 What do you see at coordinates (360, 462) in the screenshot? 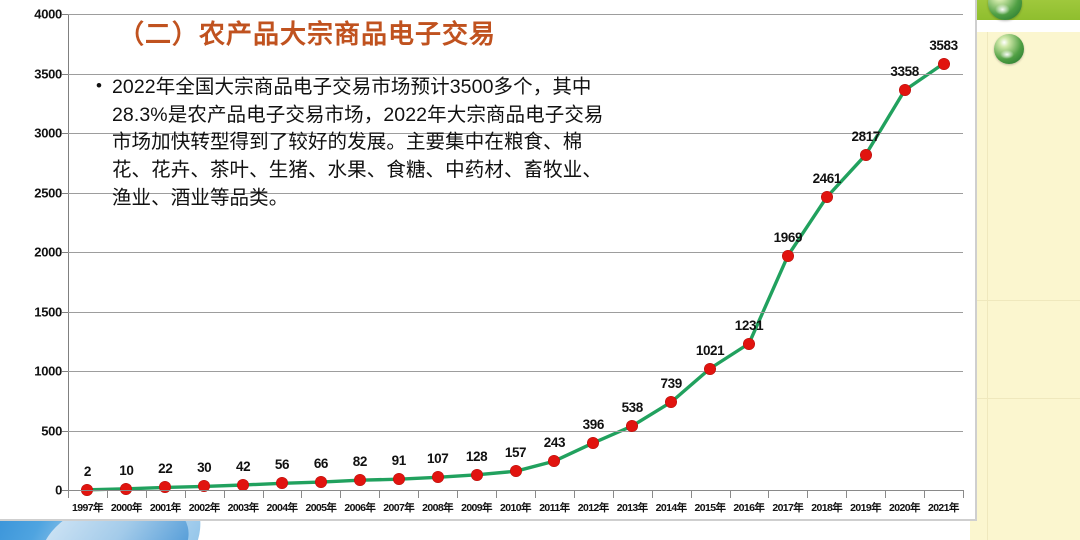
I see `data-label: 82` at bounding box center [360, 462].